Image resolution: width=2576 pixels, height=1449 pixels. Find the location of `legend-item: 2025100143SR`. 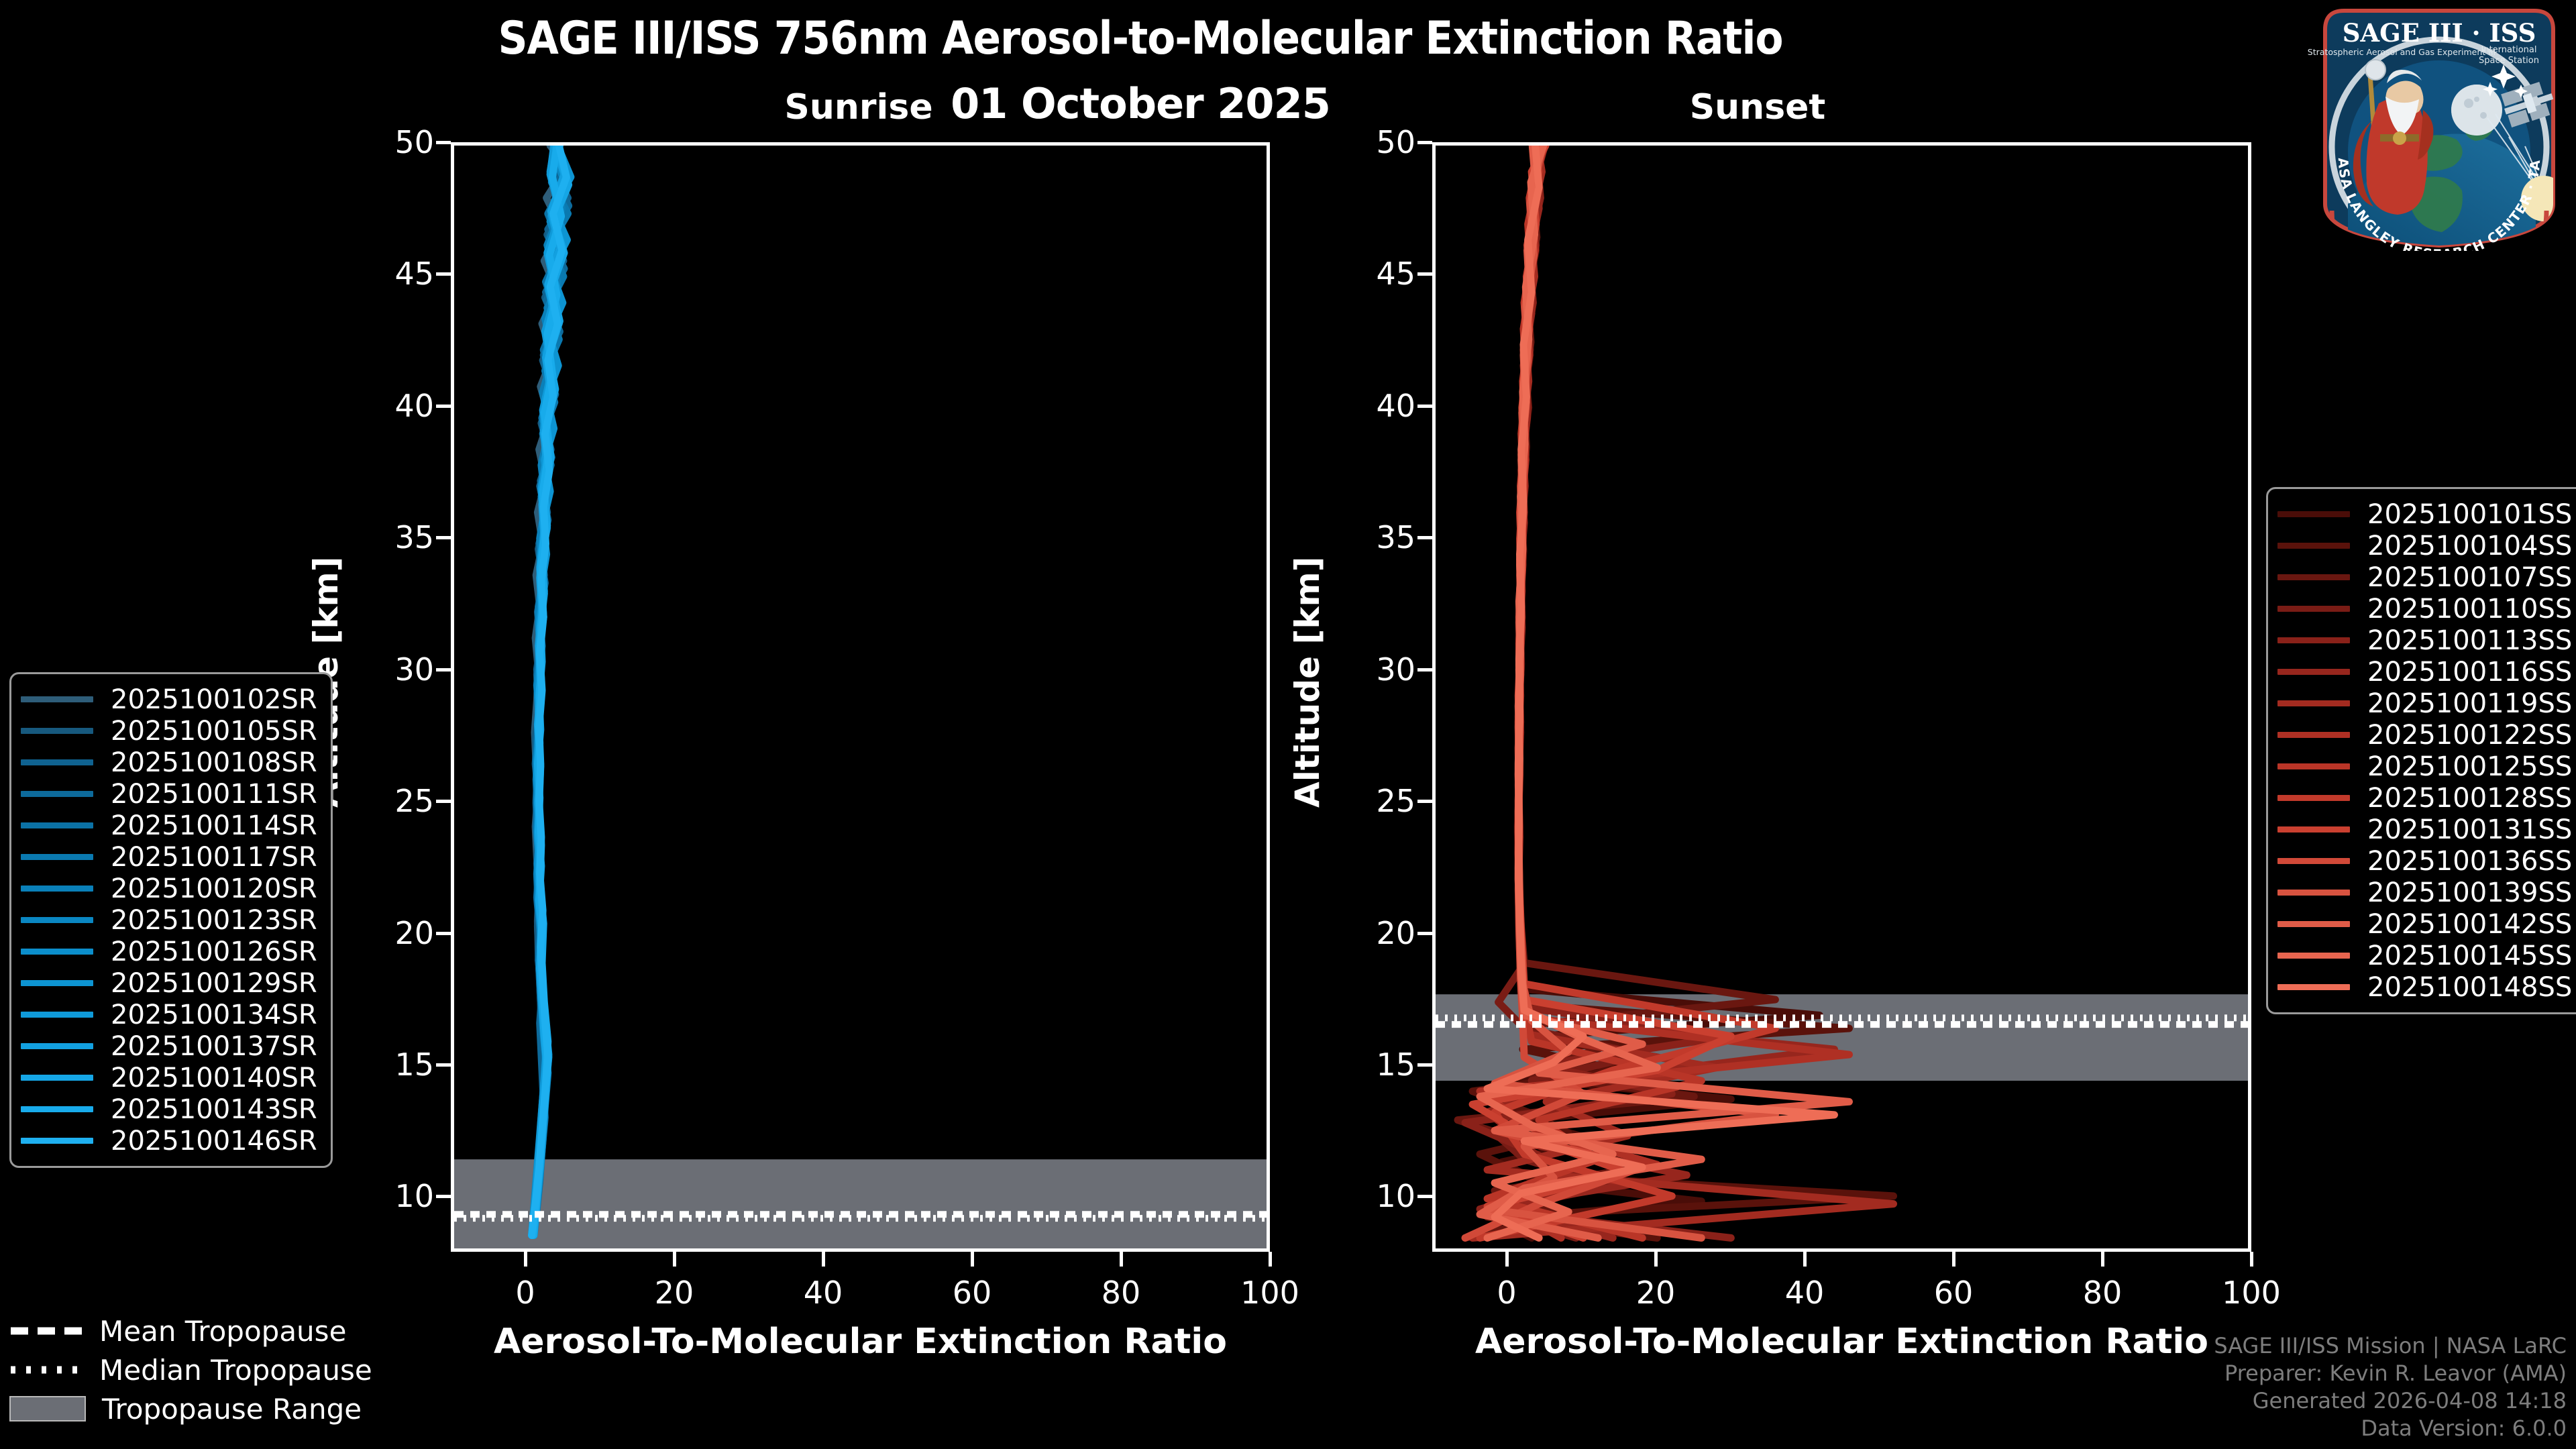

legend-item: 2025100143SR is located at coordinates (169, 1109).